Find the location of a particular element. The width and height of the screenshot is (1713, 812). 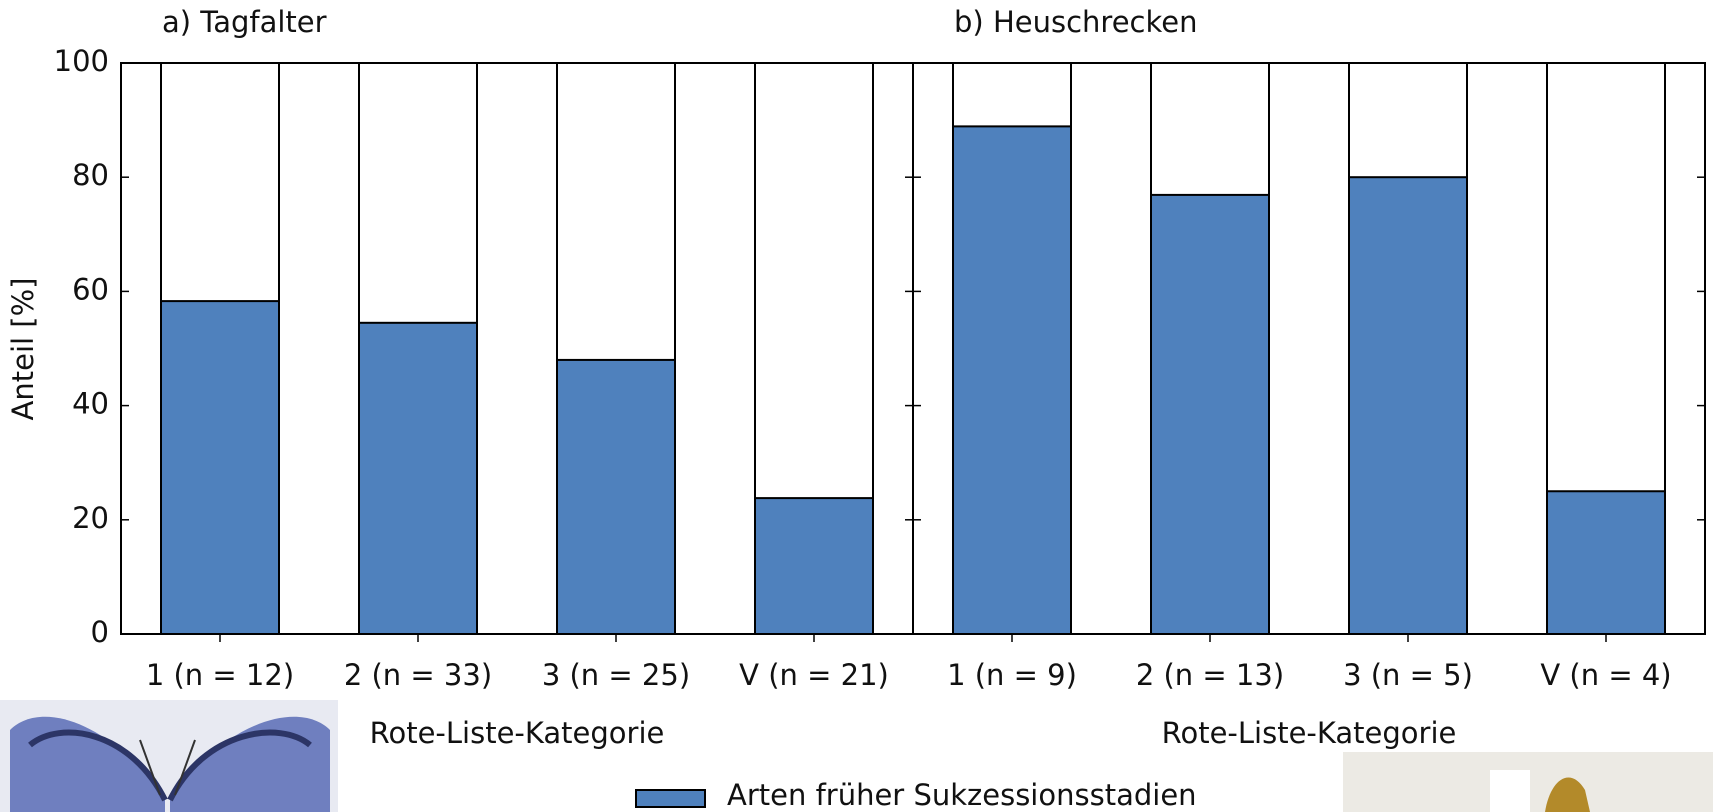

x-tick-label: 3 (n = 25) is located at coordinates (616, 675).